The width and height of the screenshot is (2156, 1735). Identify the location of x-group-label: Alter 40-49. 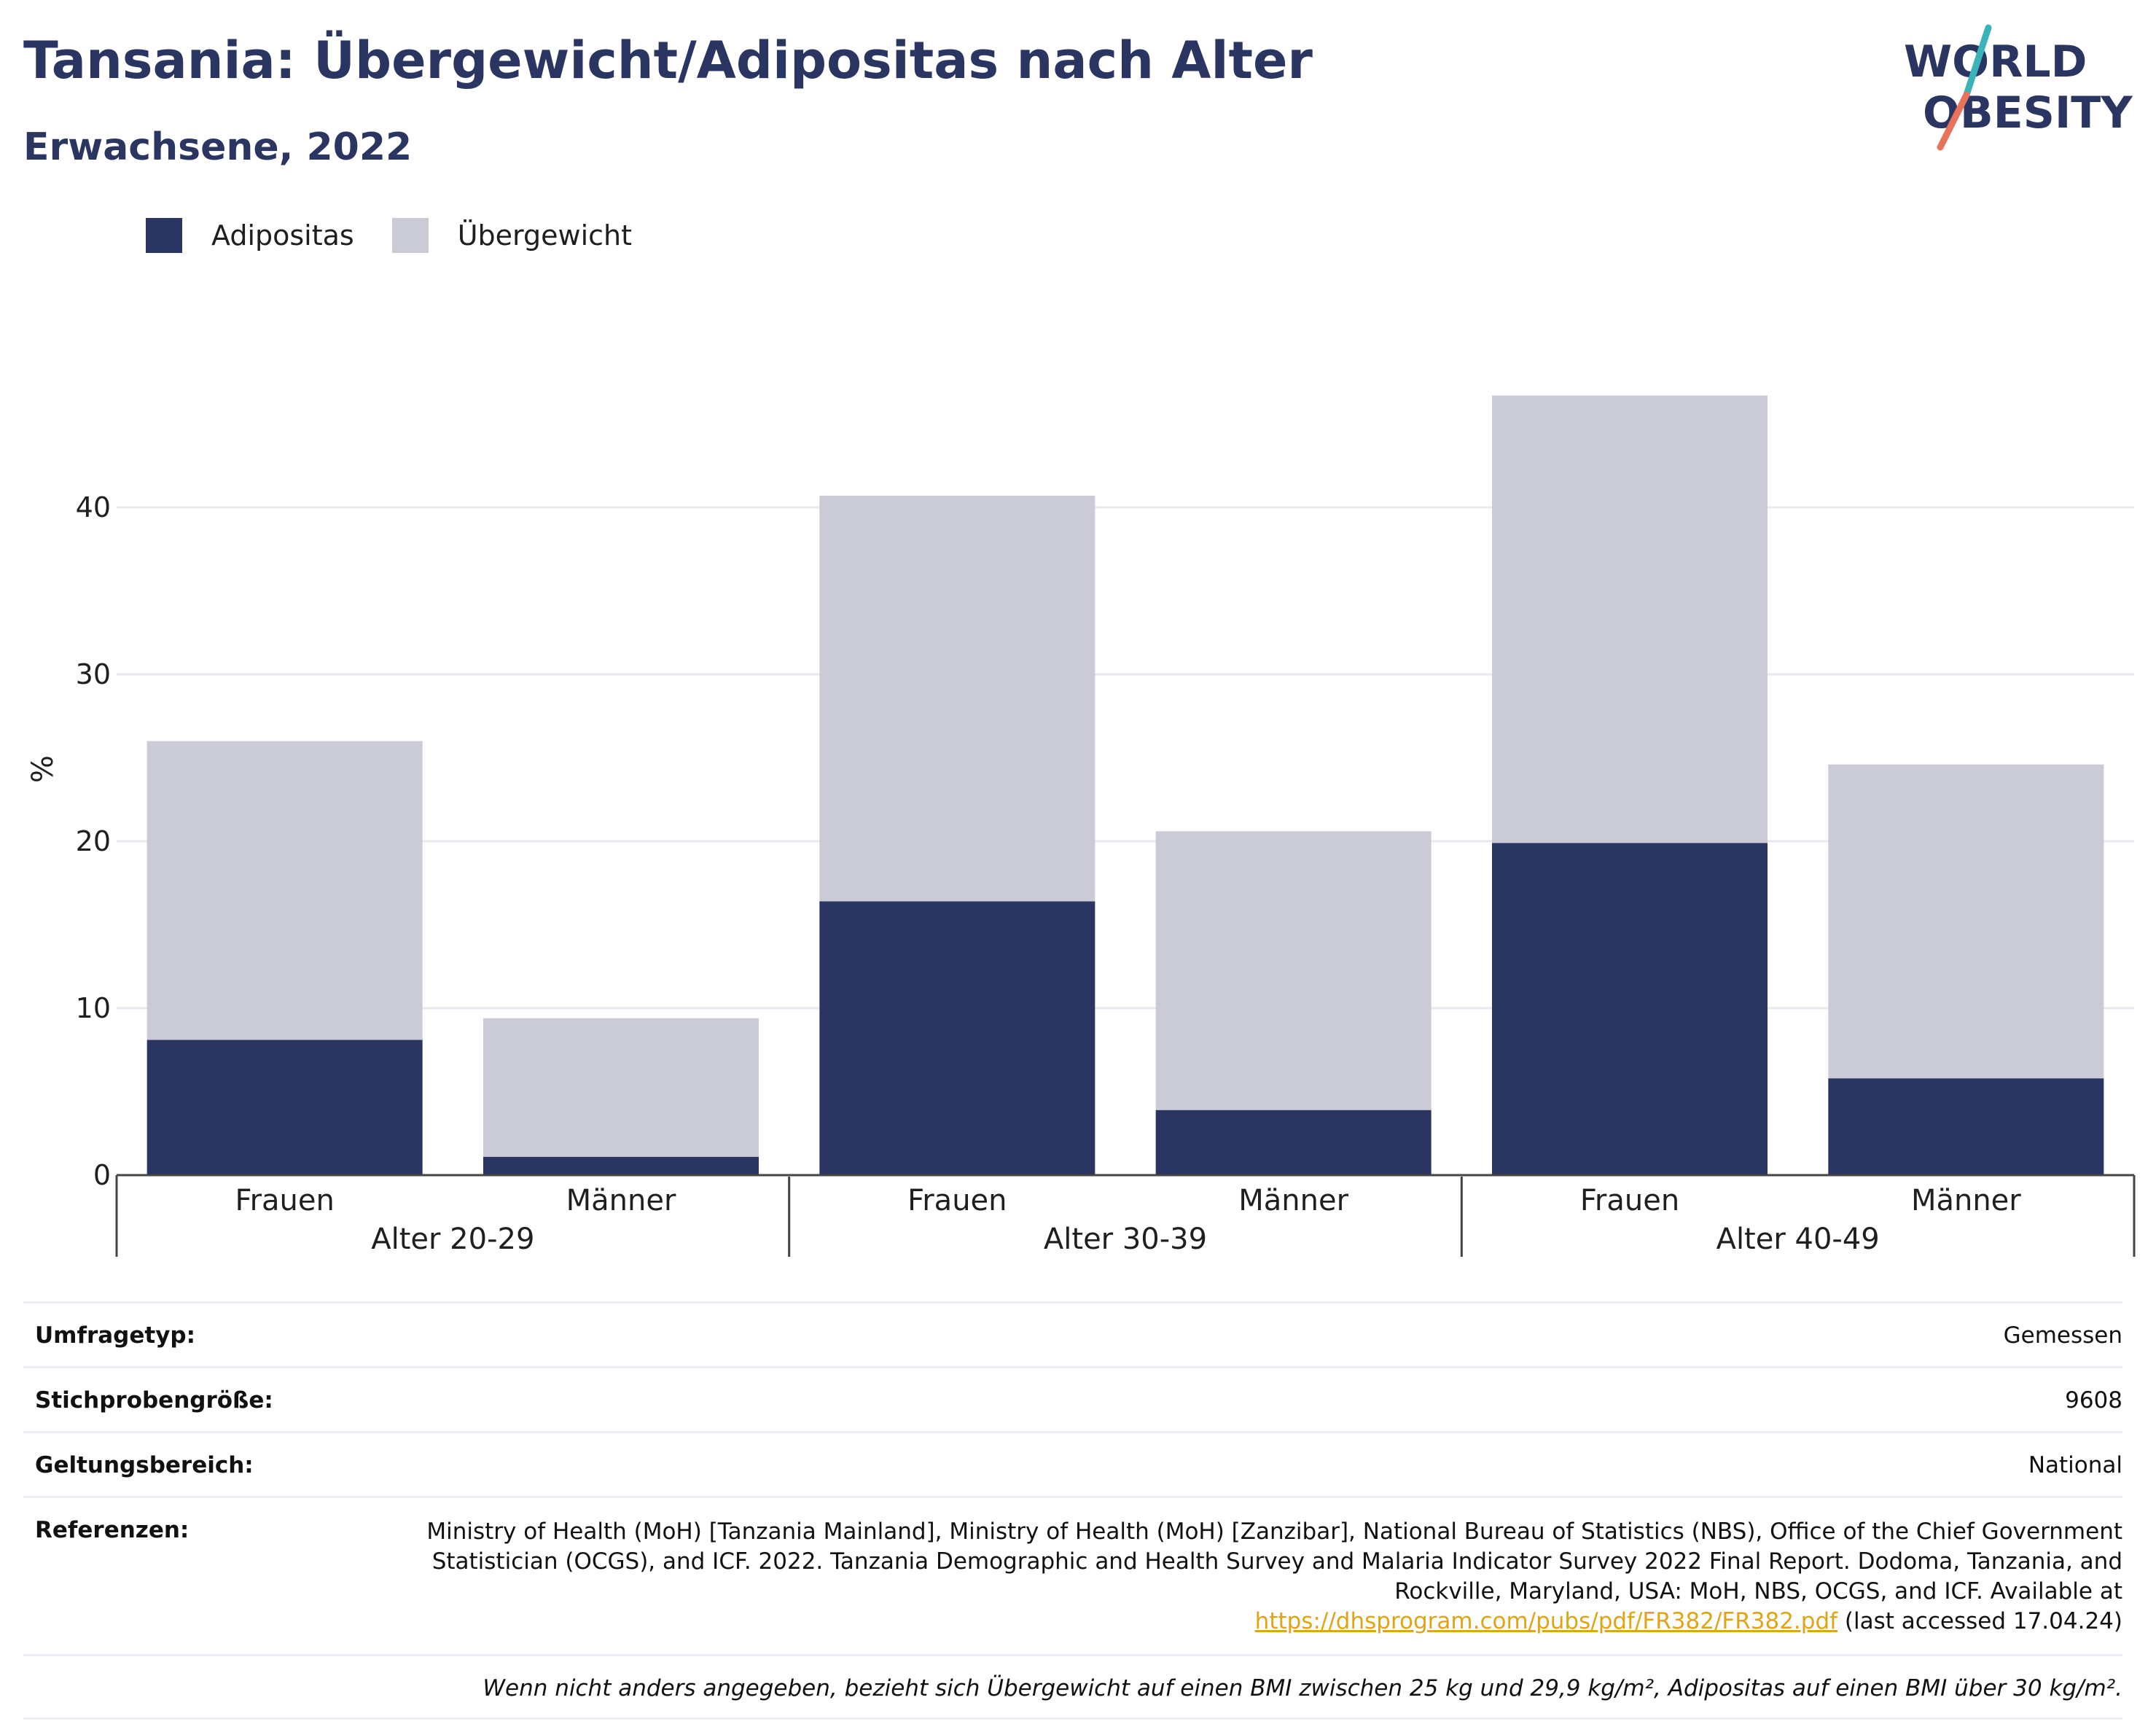
(1798, 1239).